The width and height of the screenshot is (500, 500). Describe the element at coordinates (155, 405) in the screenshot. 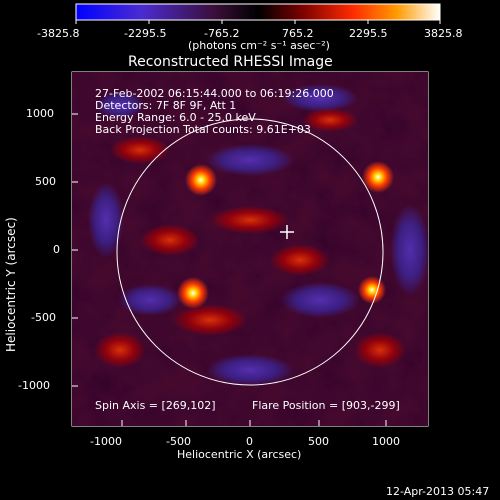

I see `spin-axis-text: Spin Axis = [269,102]` at that location.